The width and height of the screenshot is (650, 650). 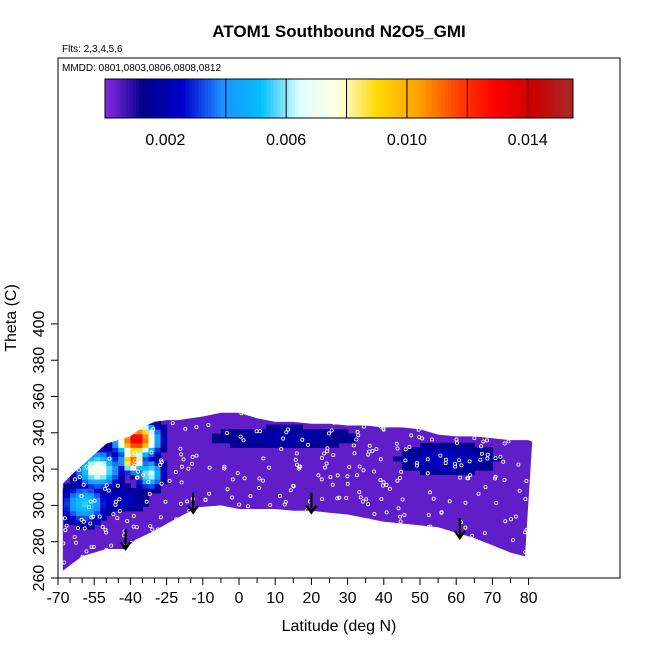 What do you see at coordinates (239, 598) in the screenshot?
I see `x-tick-label: 0` at bounding box center [239, 598].